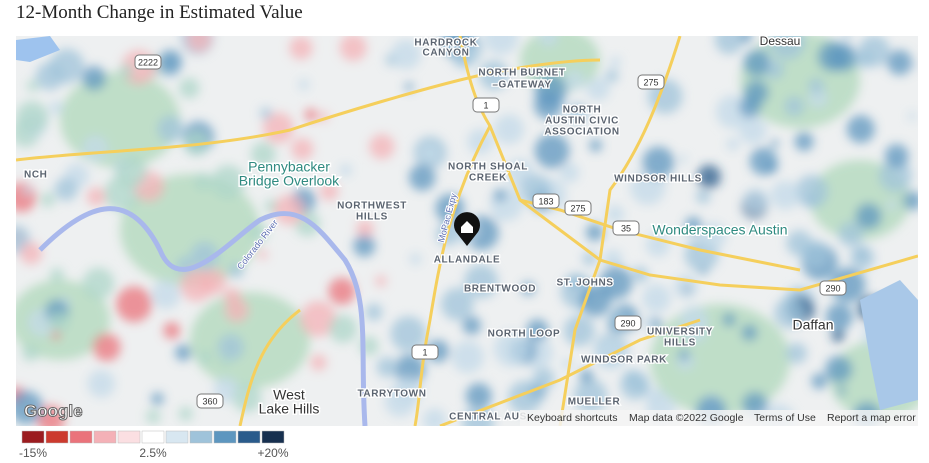  Describe the element at coordinates (488, 167) in the screenshot. I see `area-label: NORTH SHOAL` at that location.